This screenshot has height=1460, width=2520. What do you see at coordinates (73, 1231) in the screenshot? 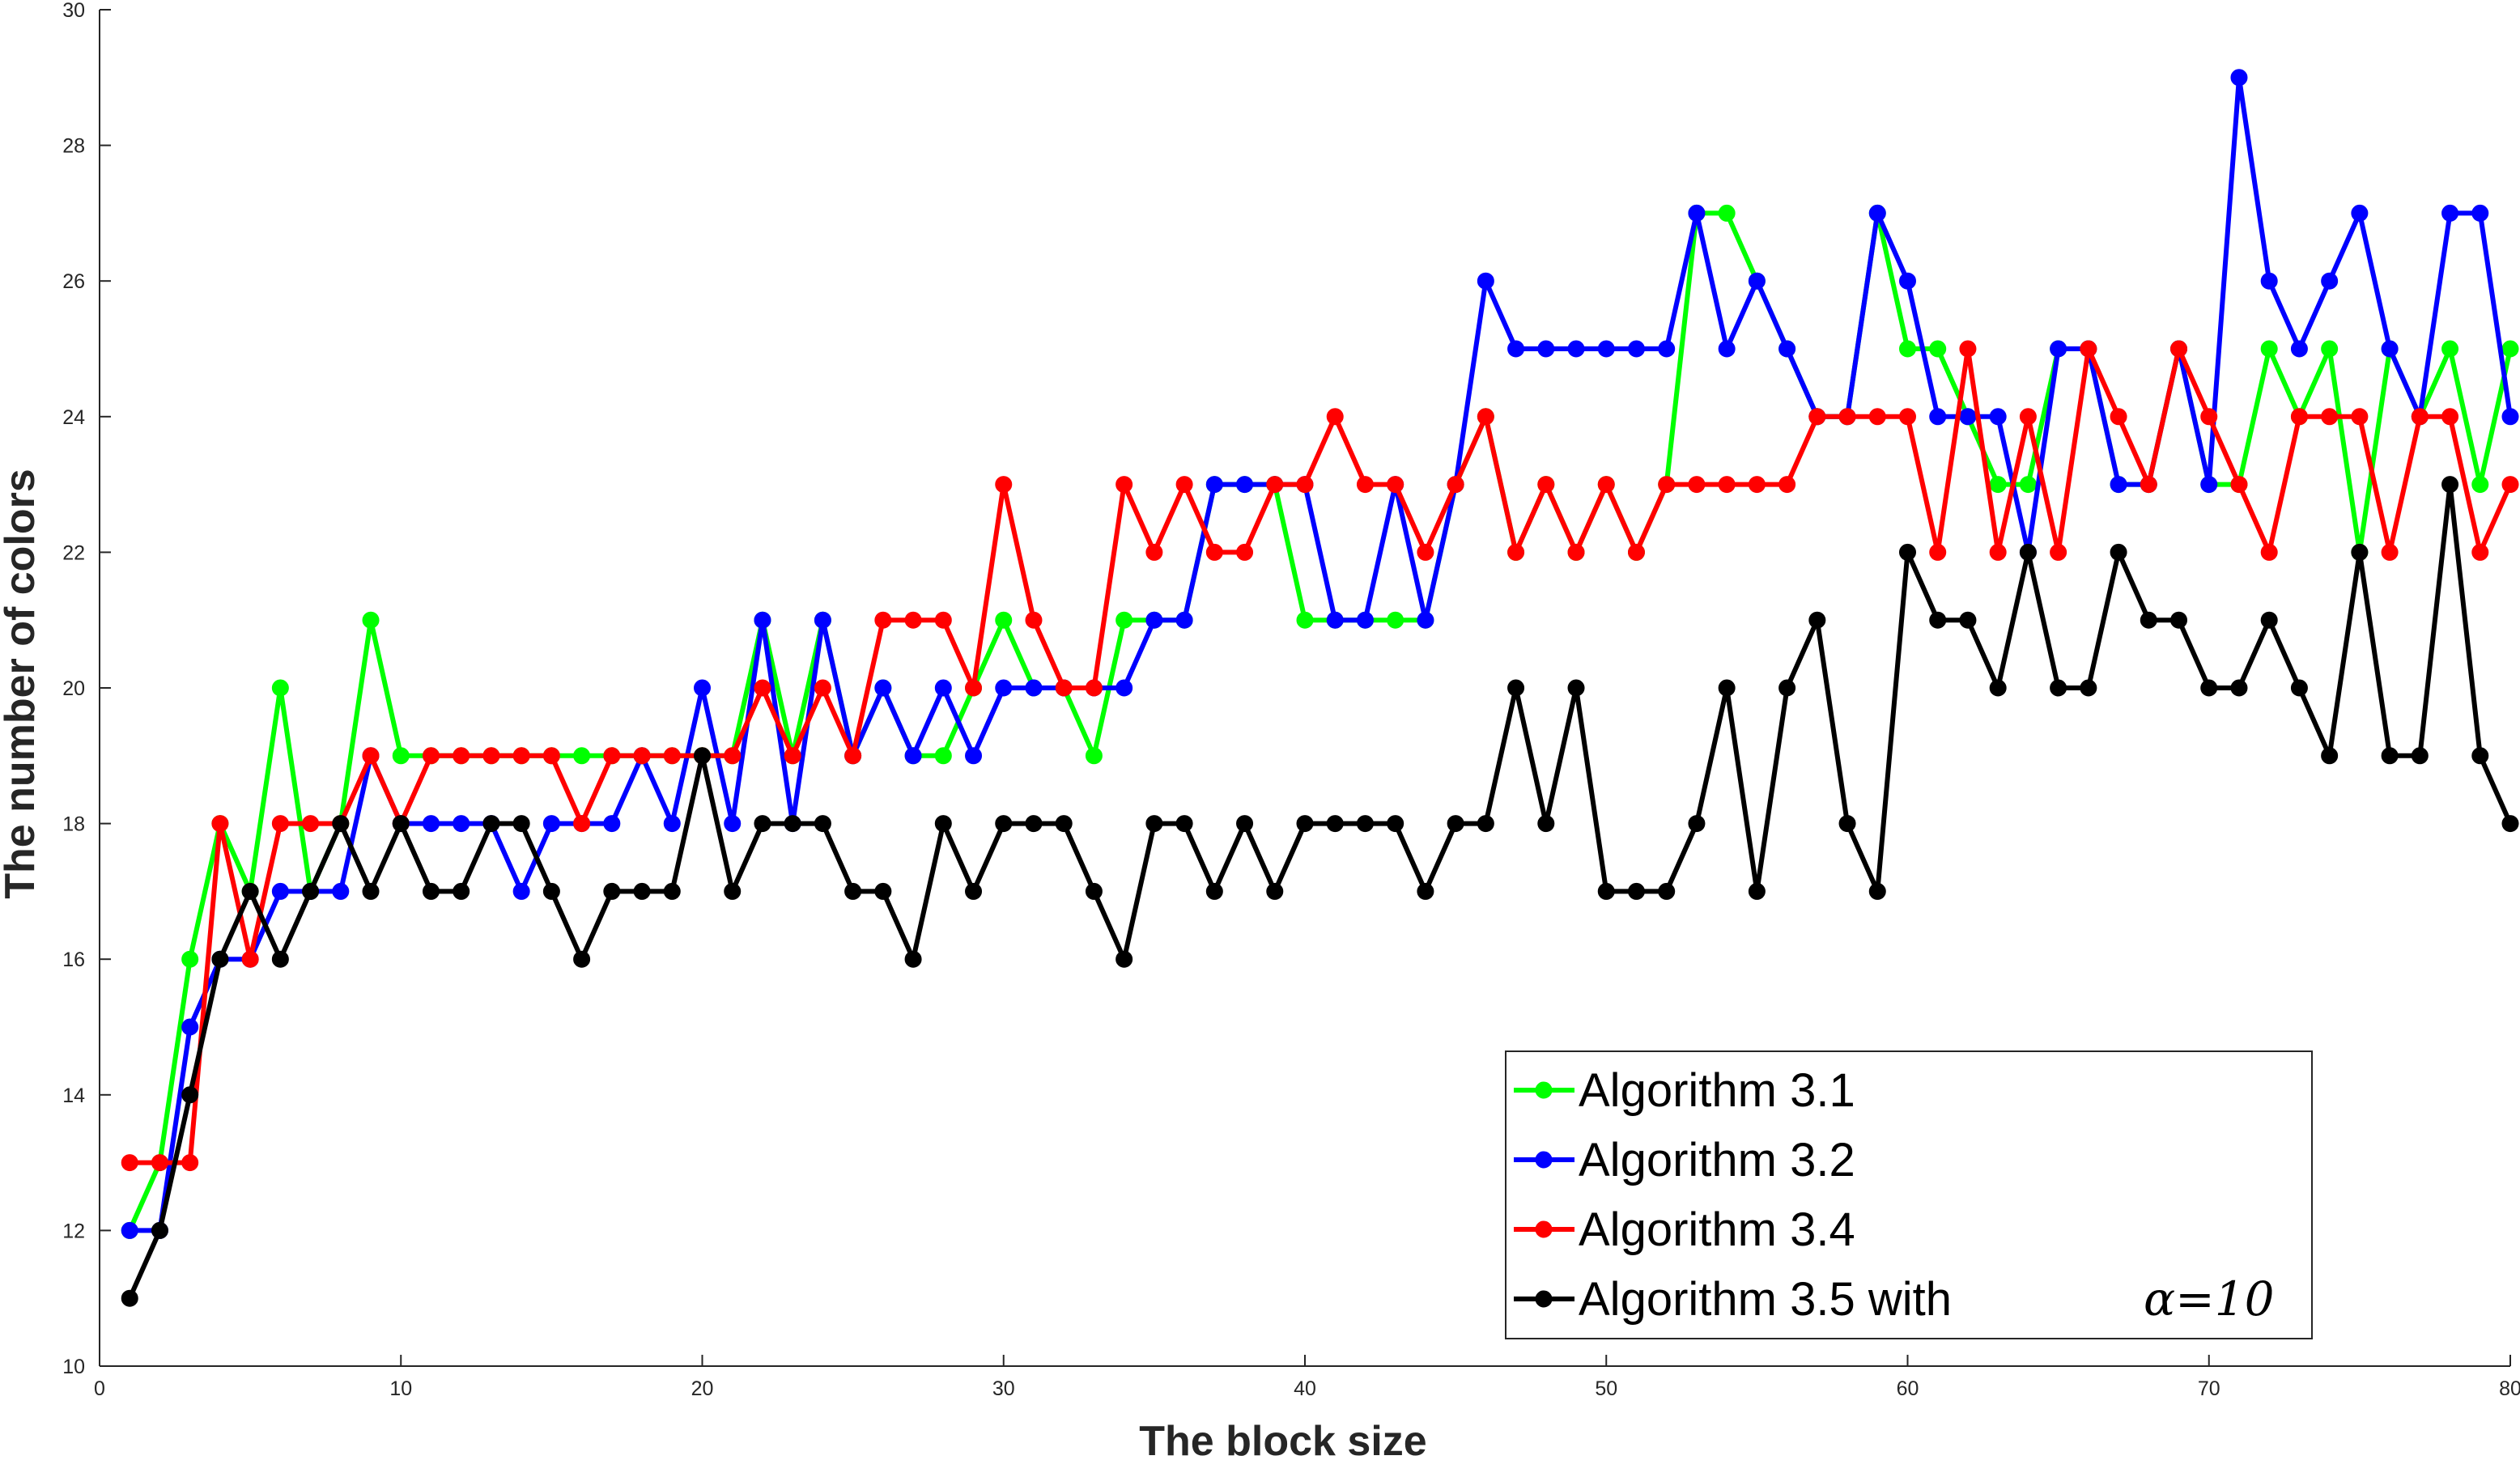
I see `y-tick-label: 12` at bounding box center [73, 1231].